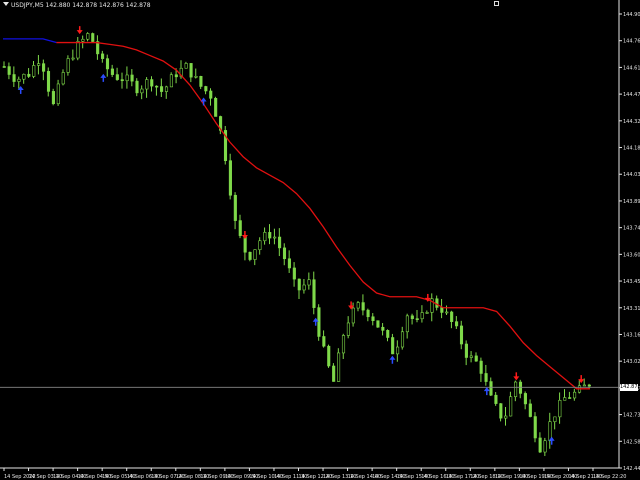  What do you see at coordinates (631, 309) in the screenshot?
I see `price-tick-label: 143.310` at bounding box center [631, 309].